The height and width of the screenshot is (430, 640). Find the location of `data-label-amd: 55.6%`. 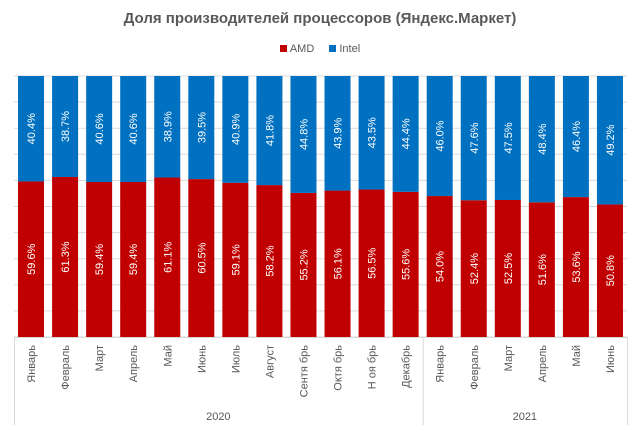

data-label-amd: 55.6% is located at coordinates (407, 264).